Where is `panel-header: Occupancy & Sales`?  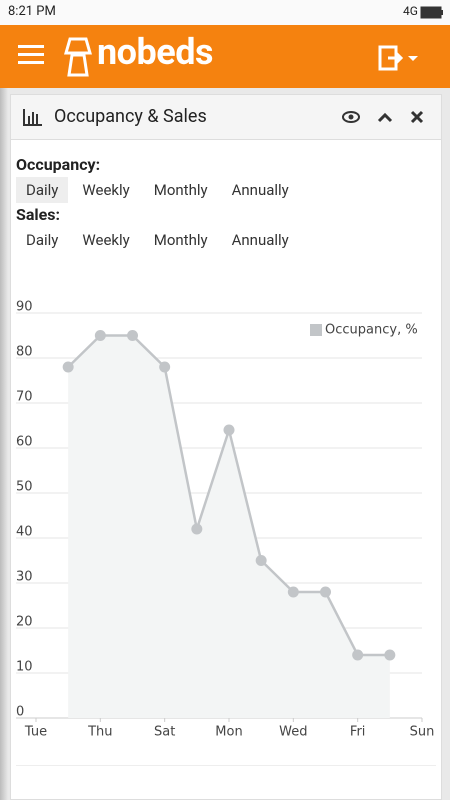 panel-header: Occupancy & Sales is located at coordinates (226, 117).